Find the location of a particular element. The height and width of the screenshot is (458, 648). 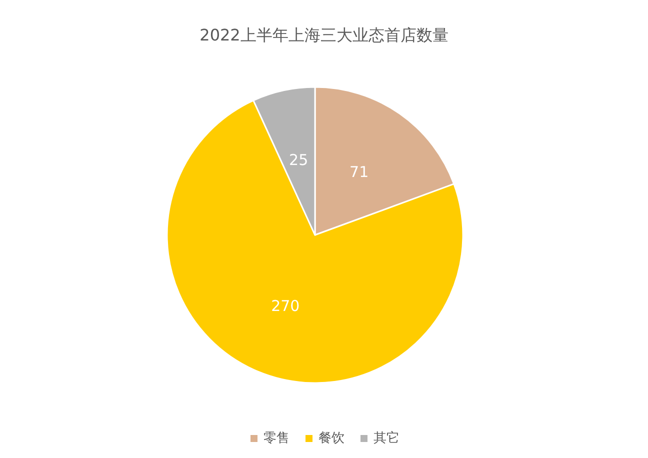

chart-title: 2022上半年上海三大业态首店数量 is located at coordinates (324, 35).